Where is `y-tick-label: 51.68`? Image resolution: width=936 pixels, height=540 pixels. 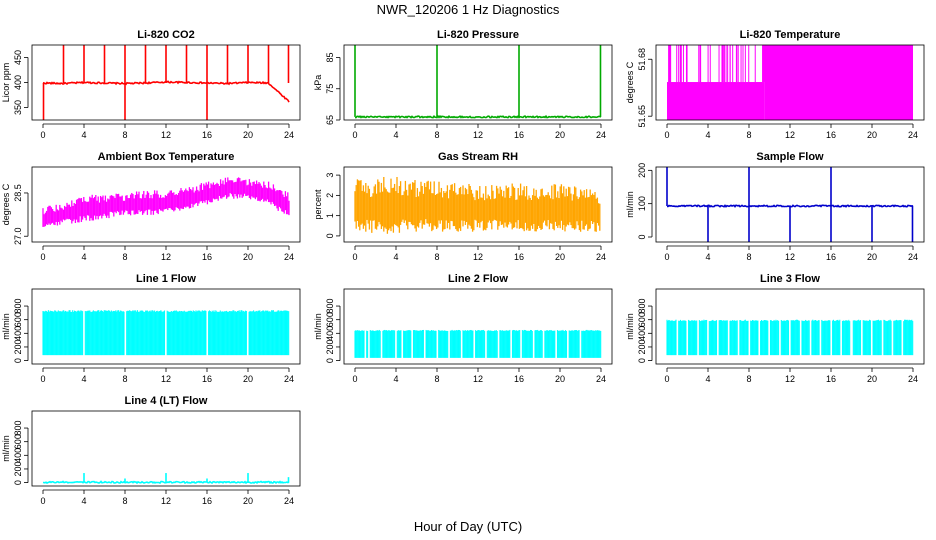 y-tick-label: 51.68 is located at coordinates (642, 59).